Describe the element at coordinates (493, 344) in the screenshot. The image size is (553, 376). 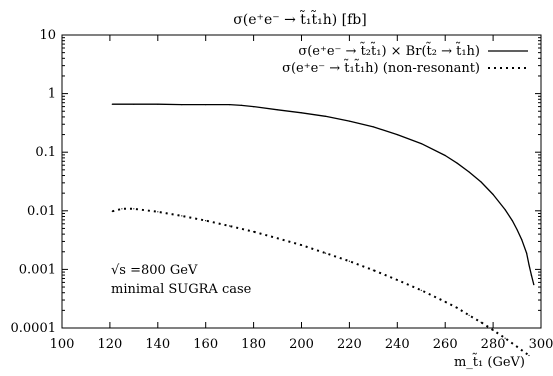
I see `x-tick-label: 280` at that location.